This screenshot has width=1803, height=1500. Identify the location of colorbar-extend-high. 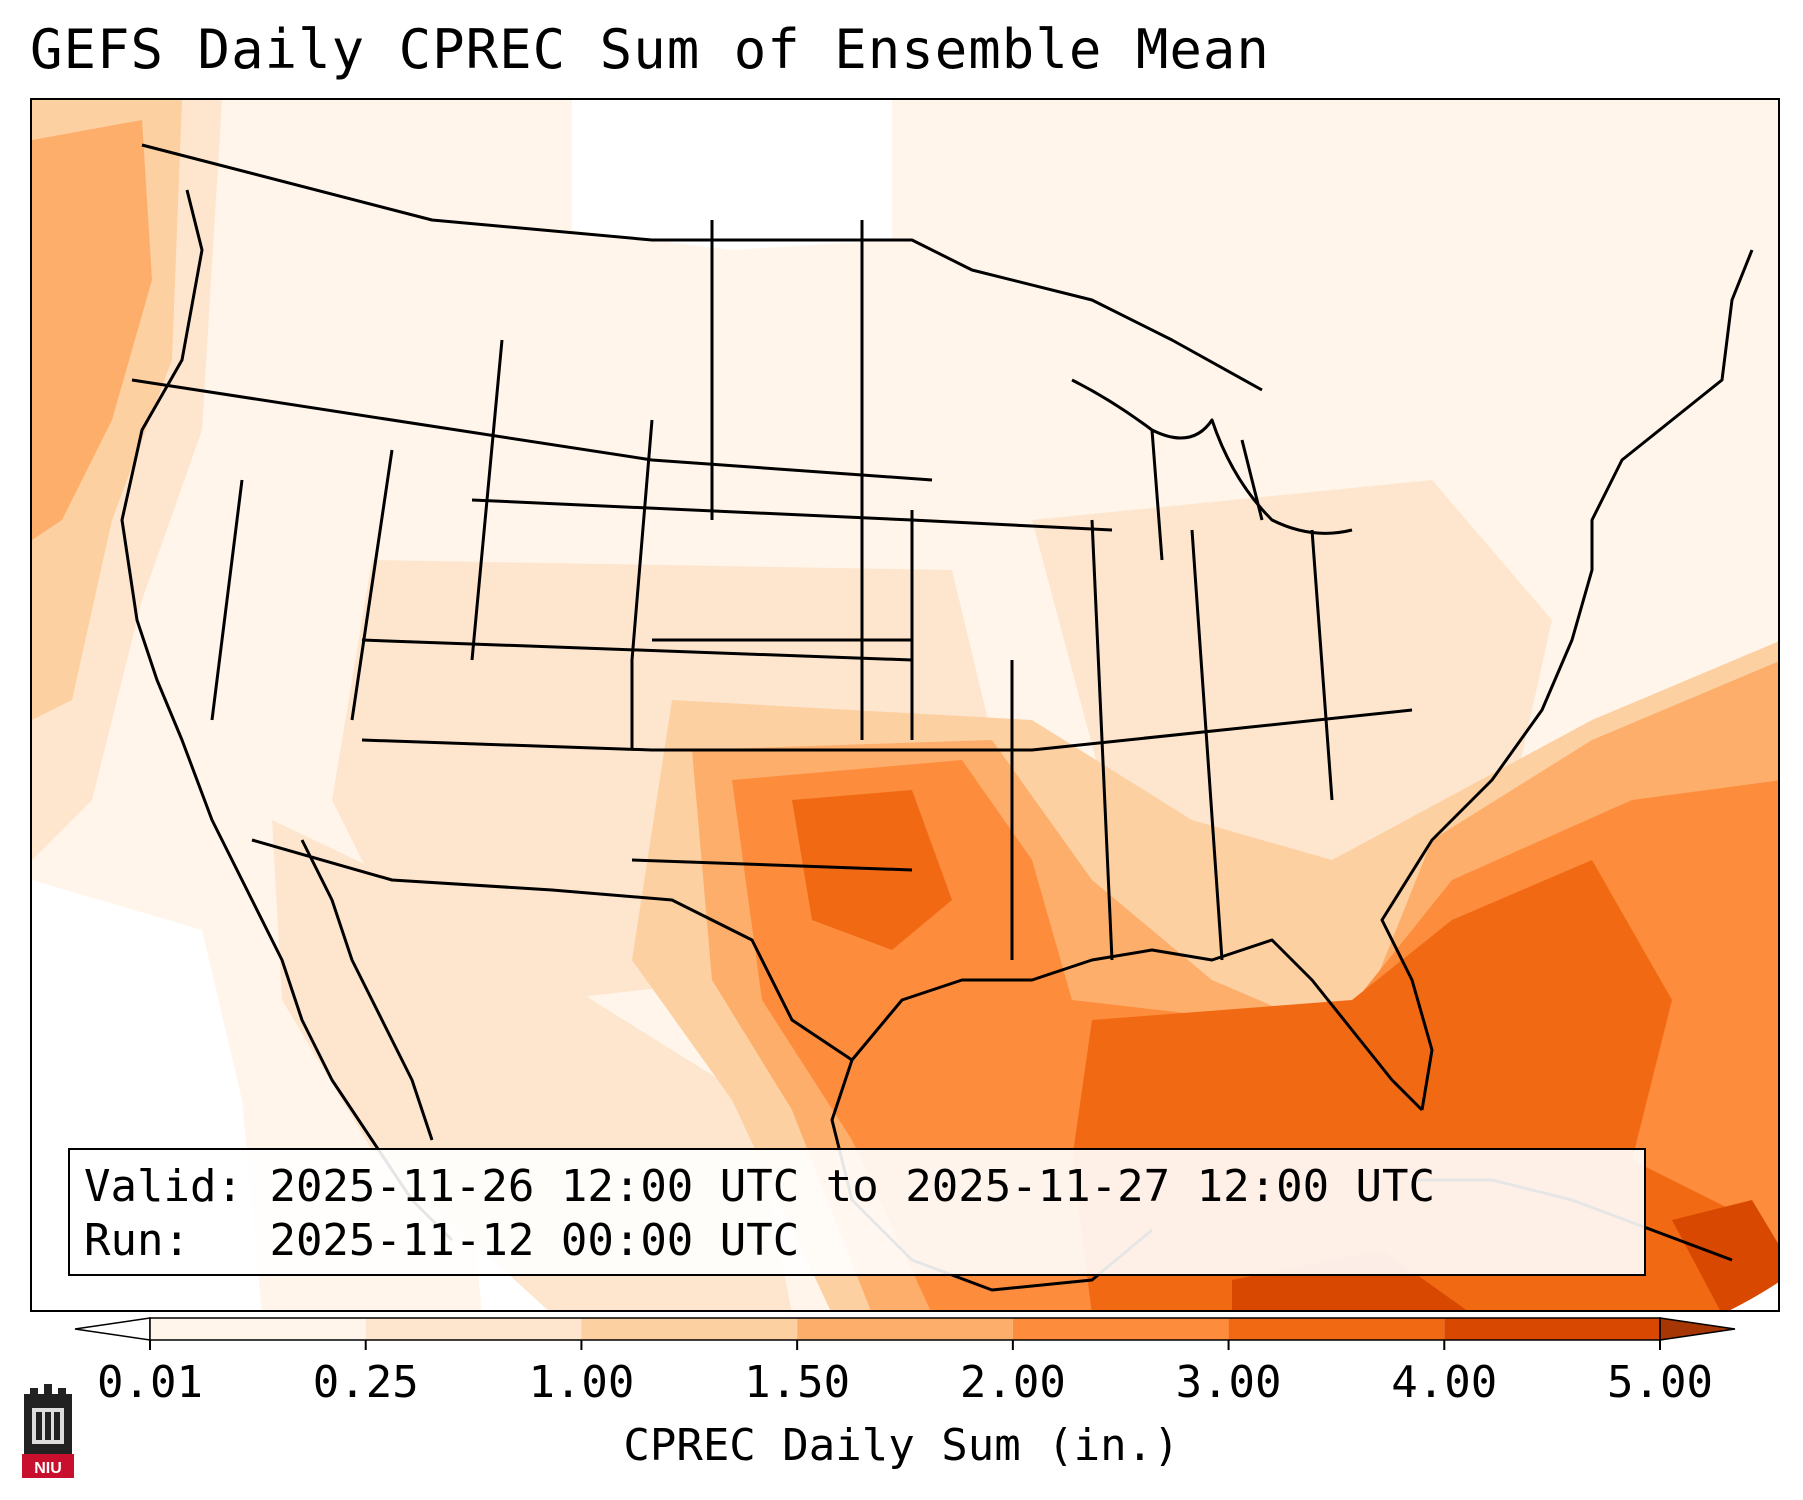
(1697, 1329).